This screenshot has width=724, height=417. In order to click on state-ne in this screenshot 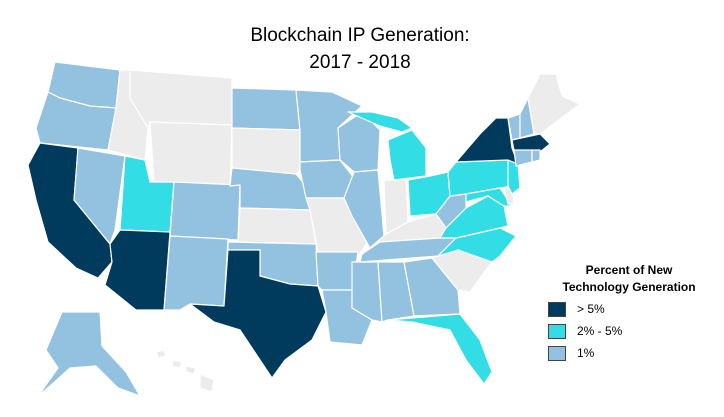, I will do `click(270, 189)`.